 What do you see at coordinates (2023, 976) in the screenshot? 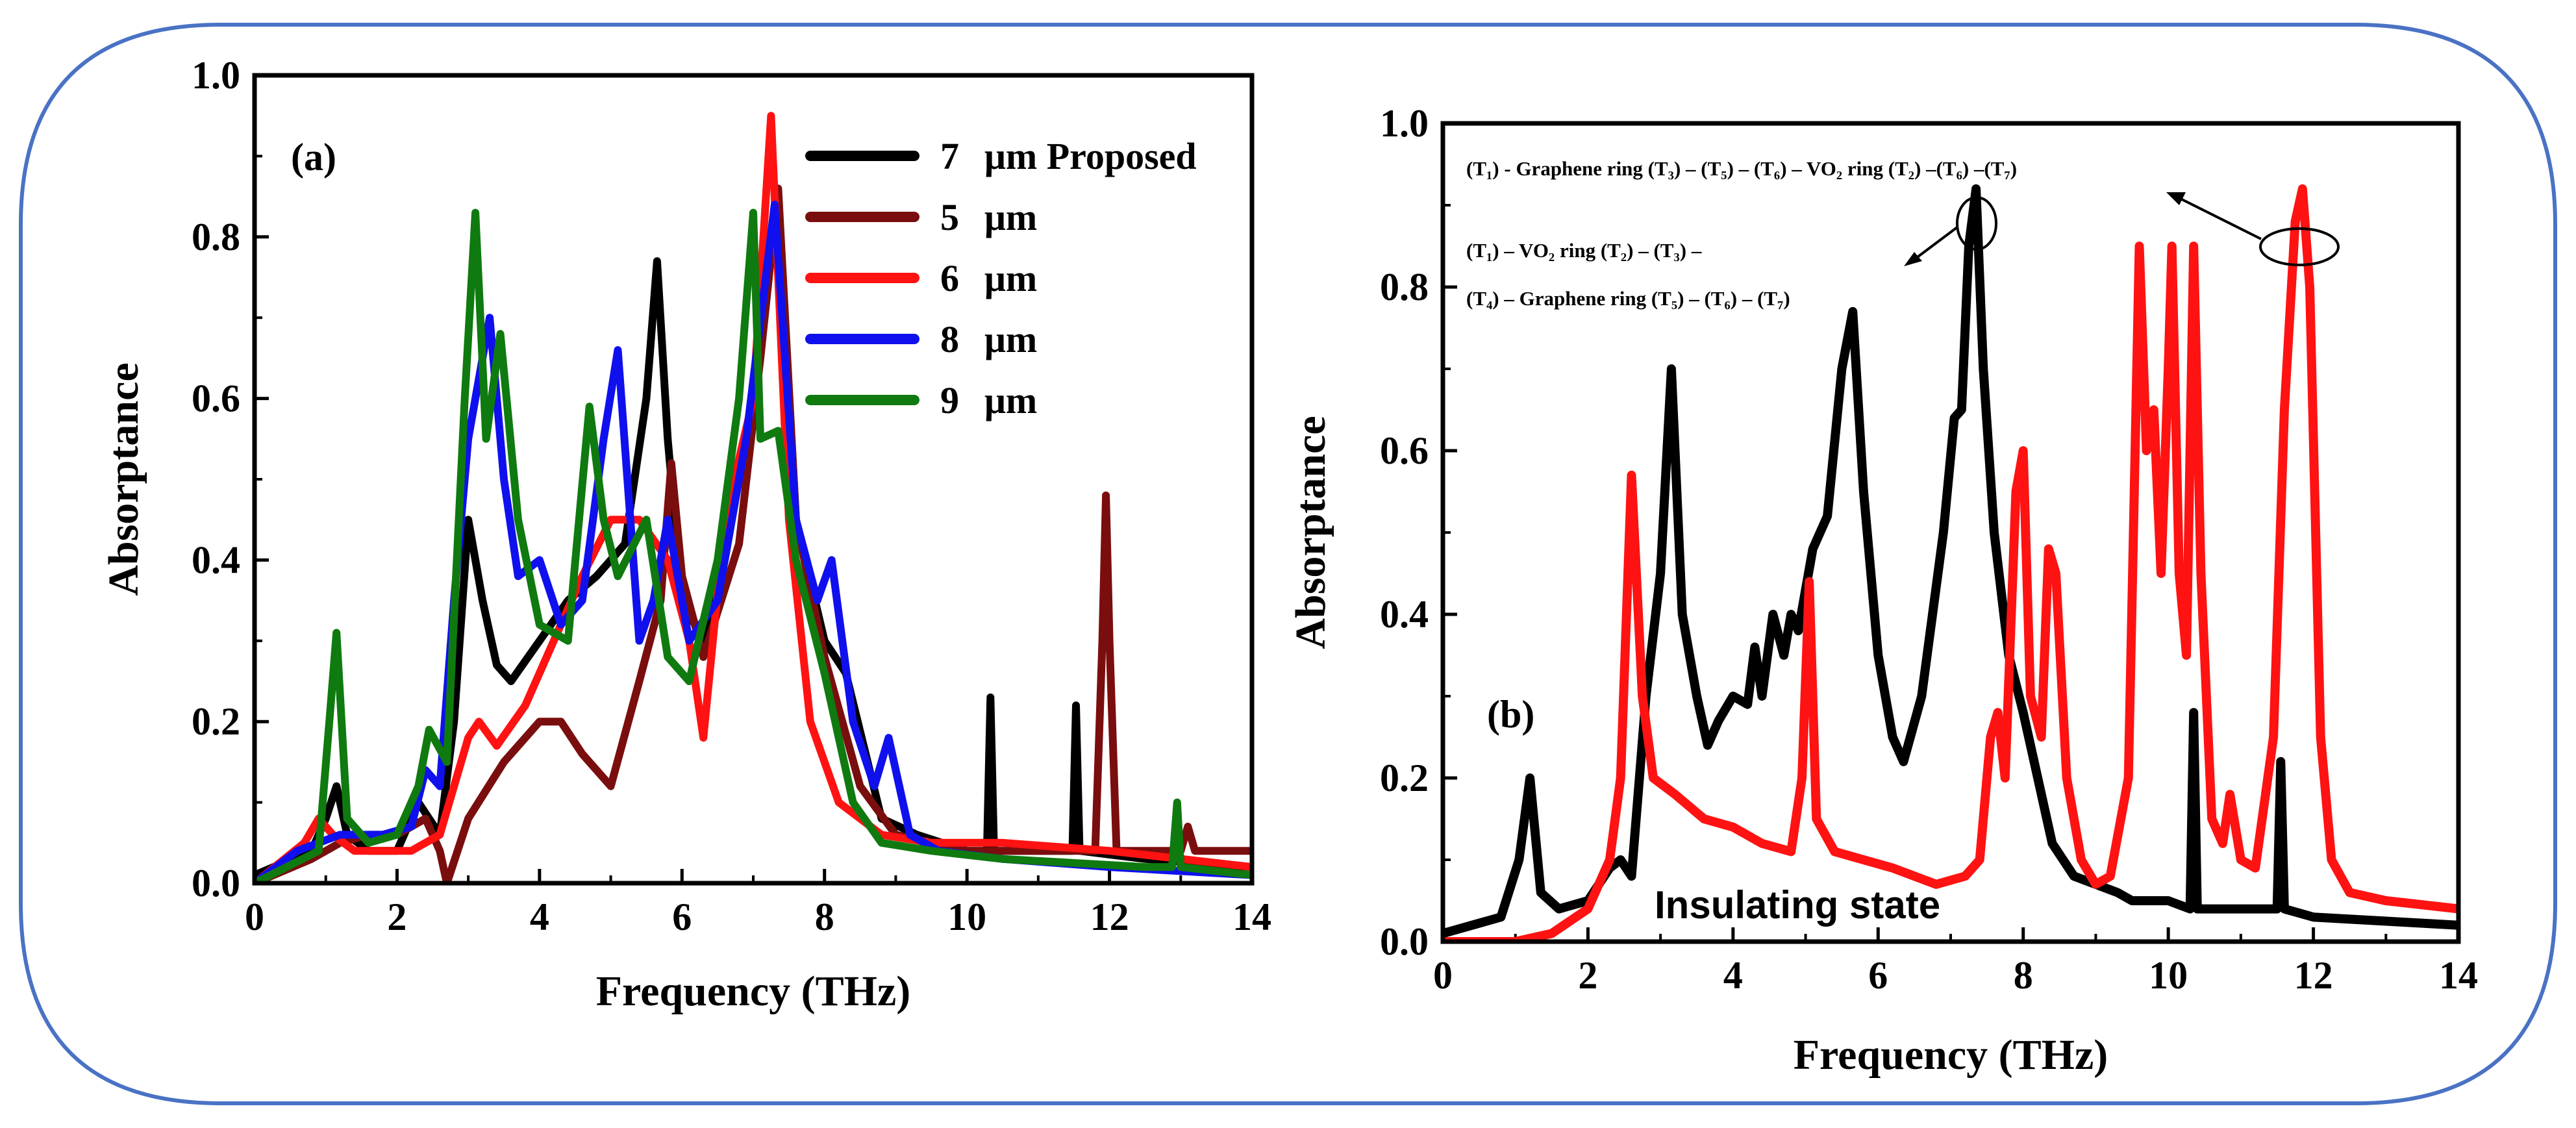
I see `panelB-x-tick-label: 8` at bounding box center [2023, 976].